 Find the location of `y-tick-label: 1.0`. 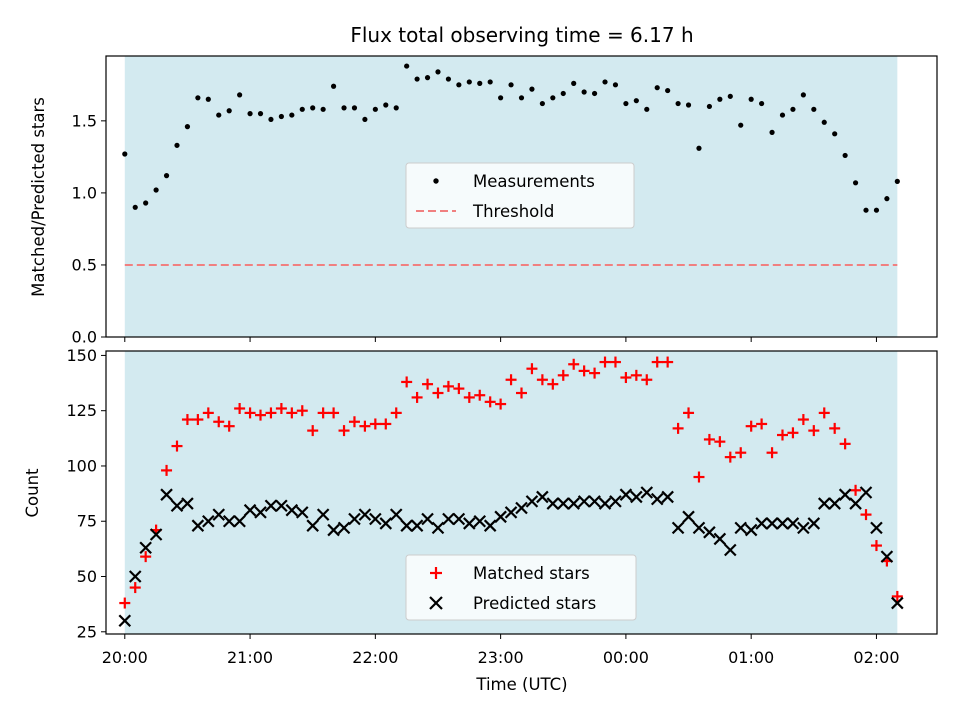

y-tick-label: 1.0 is located at coordinates (84, 192).